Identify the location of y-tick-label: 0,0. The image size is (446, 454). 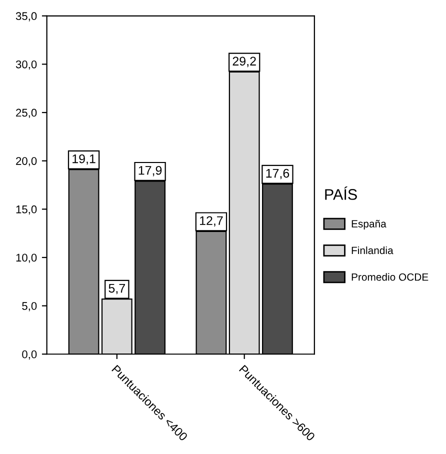
(29, 355).